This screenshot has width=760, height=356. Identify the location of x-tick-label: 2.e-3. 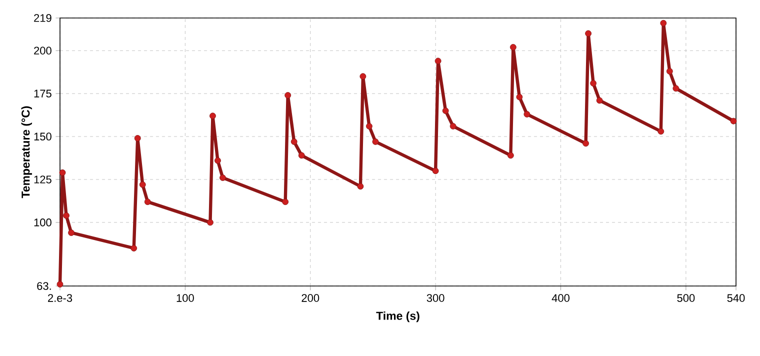
(60, 298).